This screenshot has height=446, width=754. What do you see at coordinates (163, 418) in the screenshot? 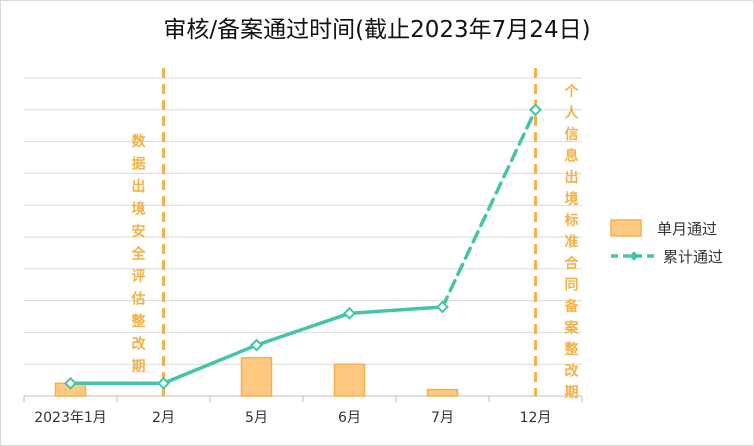
I see `x-tick-label: 2月` at bounding box center [163, 418].